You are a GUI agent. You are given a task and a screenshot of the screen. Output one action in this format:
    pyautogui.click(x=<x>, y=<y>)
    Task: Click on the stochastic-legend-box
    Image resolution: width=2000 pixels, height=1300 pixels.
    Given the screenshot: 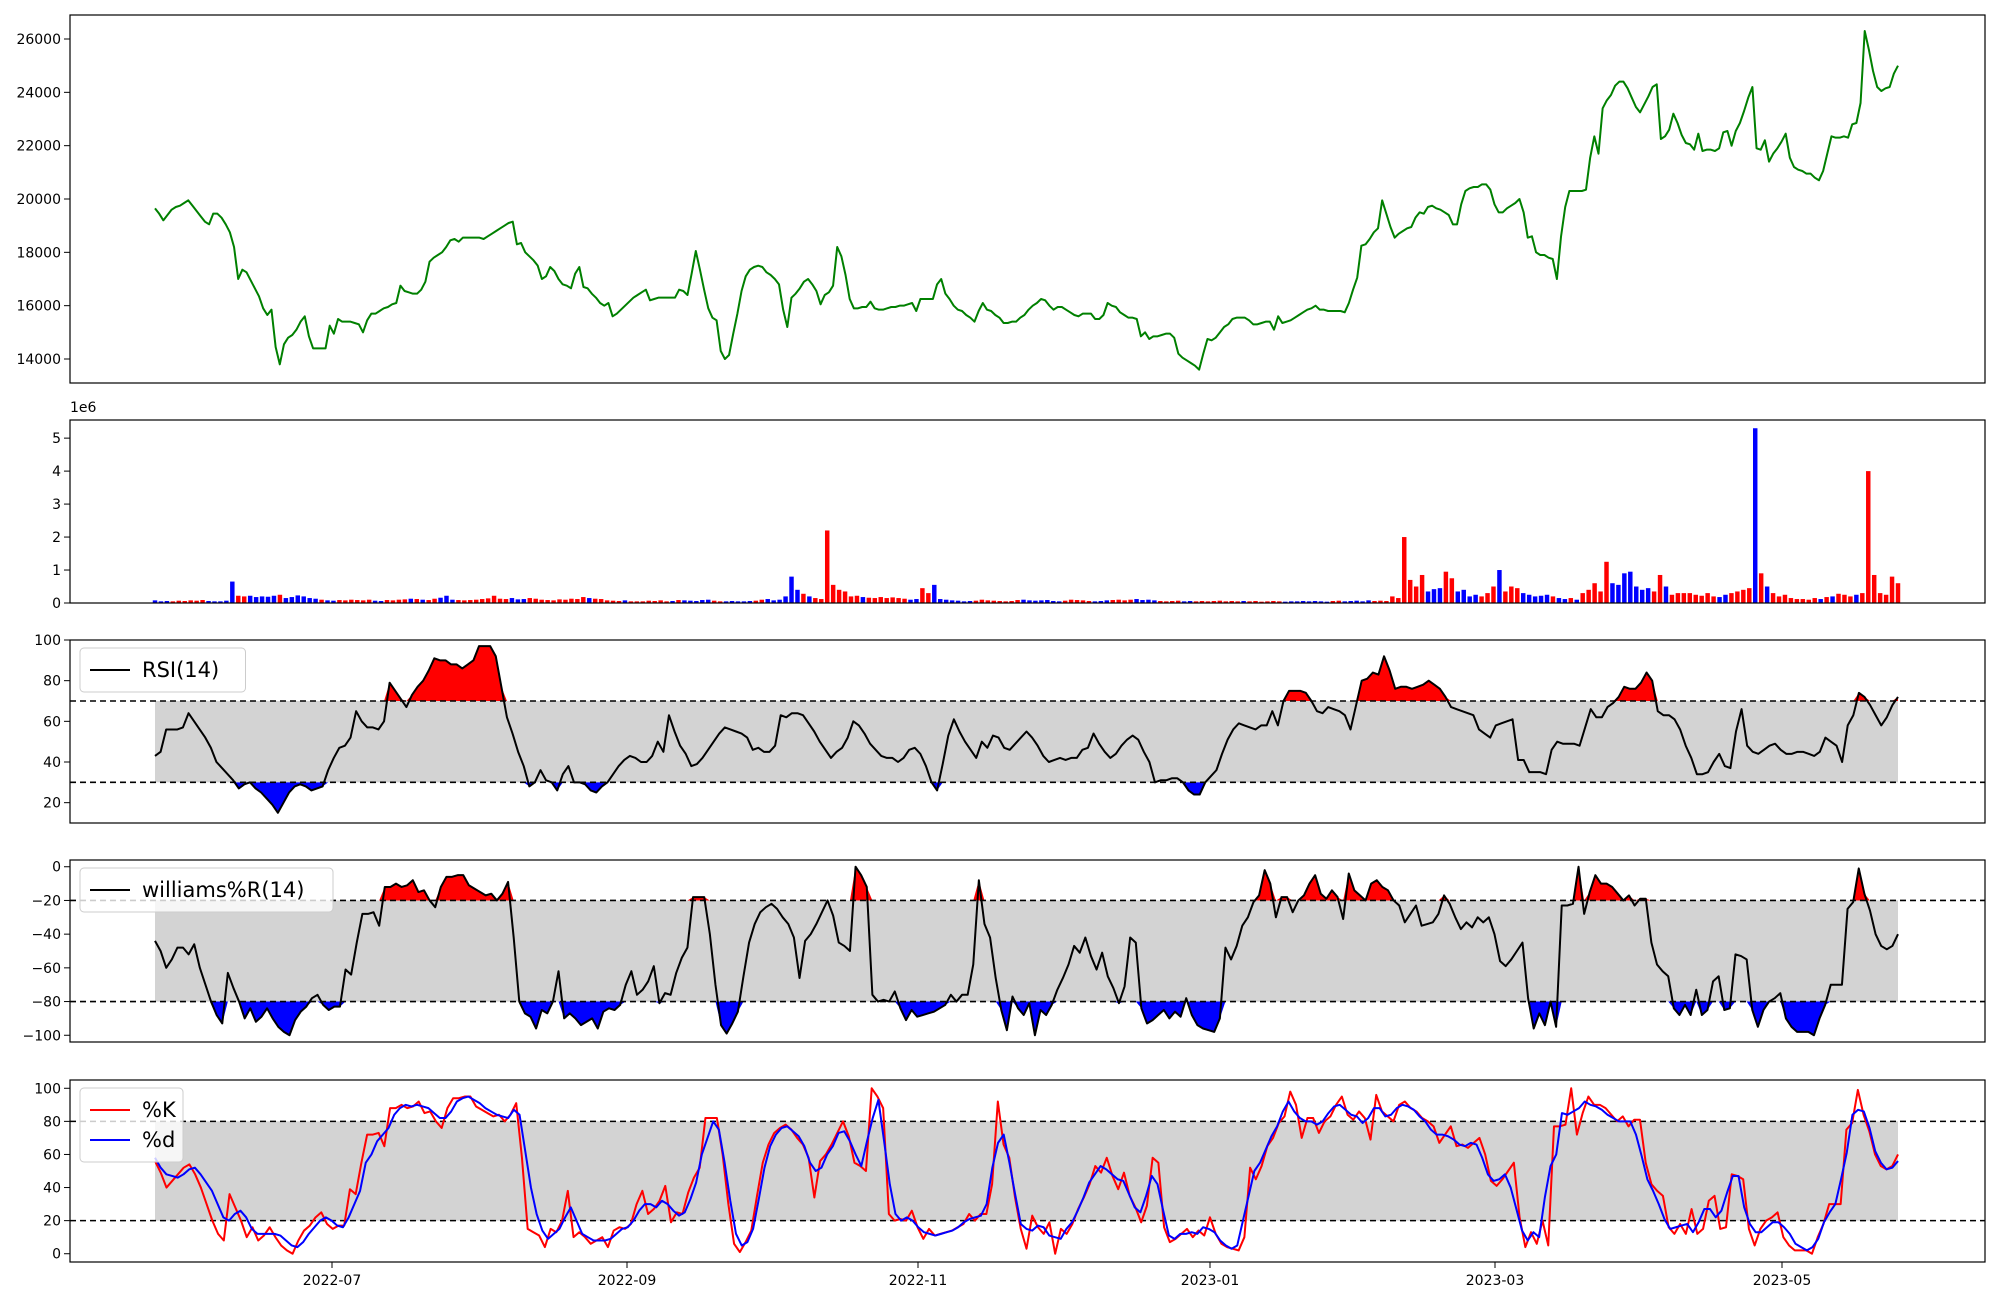 What is the action you would take?
    pyautogui.click(x=131, y=1125)
    